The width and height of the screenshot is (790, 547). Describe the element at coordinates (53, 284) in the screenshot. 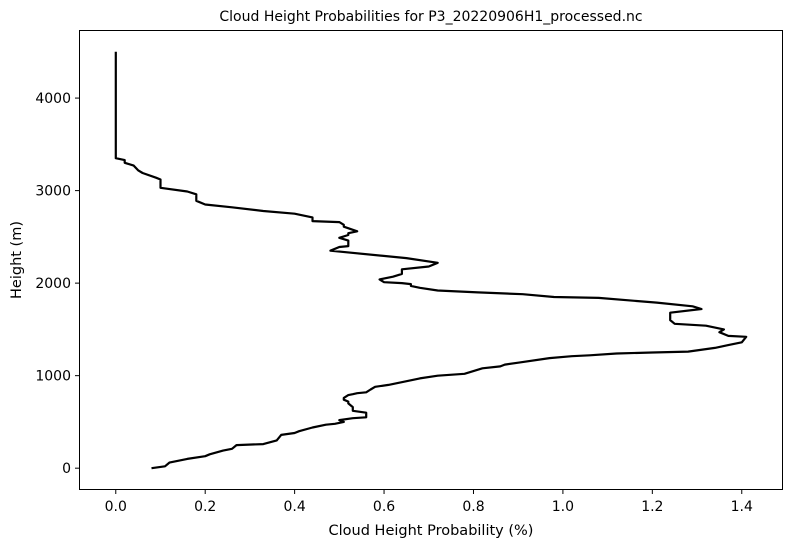

I see `y-tick-label: 2000` at that location.